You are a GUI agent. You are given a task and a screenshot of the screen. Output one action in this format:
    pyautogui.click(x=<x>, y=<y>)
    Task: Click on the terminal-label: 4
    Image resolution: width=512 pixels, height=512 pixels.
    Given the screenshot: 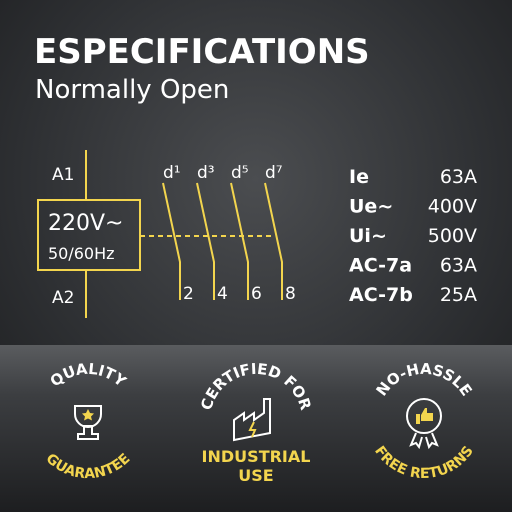 What is the action you would take?
    pyautogui.click(x=222, y=294)
    